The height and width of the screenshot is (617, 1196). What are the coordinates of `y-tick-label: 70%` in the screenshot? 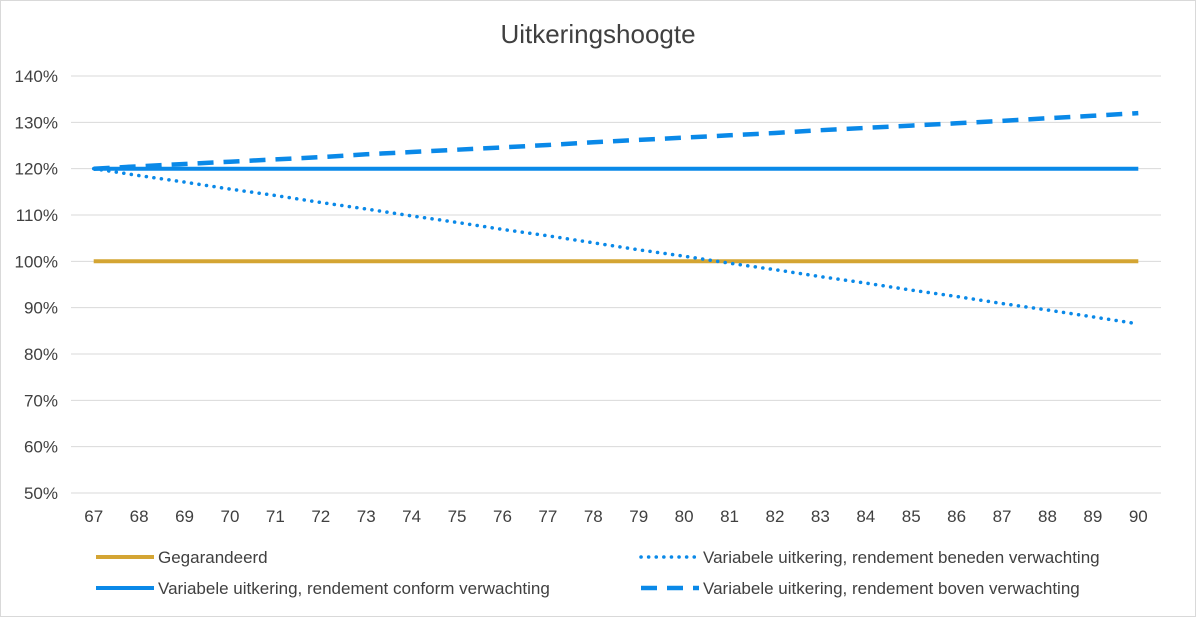 It's located at (41, 400).